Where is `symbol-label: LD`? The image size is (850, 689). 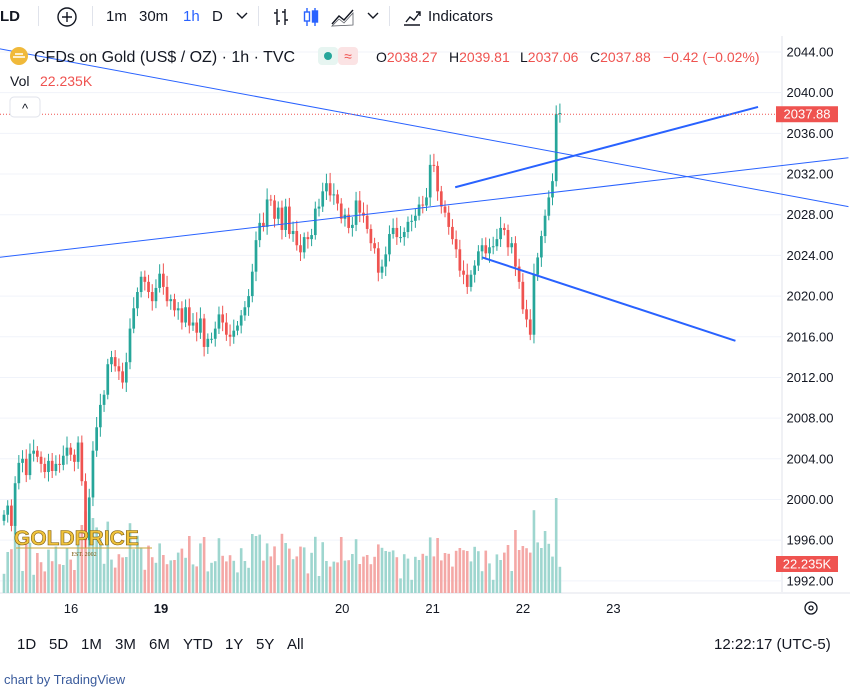 symbol-label: LD is located at coordinates (10, 16).